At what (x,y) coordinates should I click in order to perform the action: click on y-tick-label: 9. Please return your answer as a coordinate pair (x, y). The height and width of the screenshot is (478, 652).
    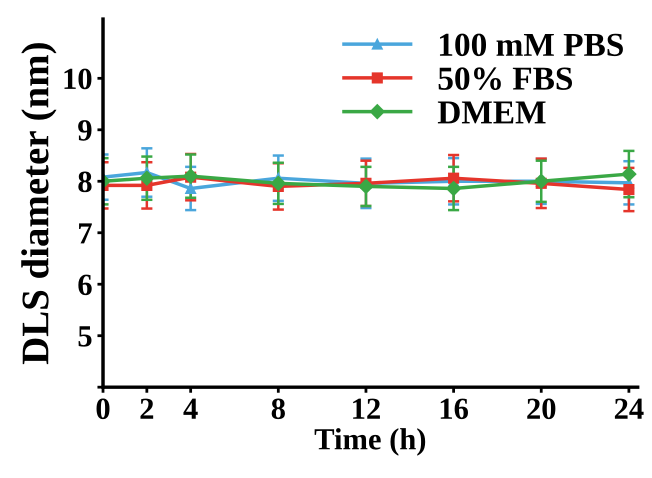
    Looking at the image, I should click on (85, 130).